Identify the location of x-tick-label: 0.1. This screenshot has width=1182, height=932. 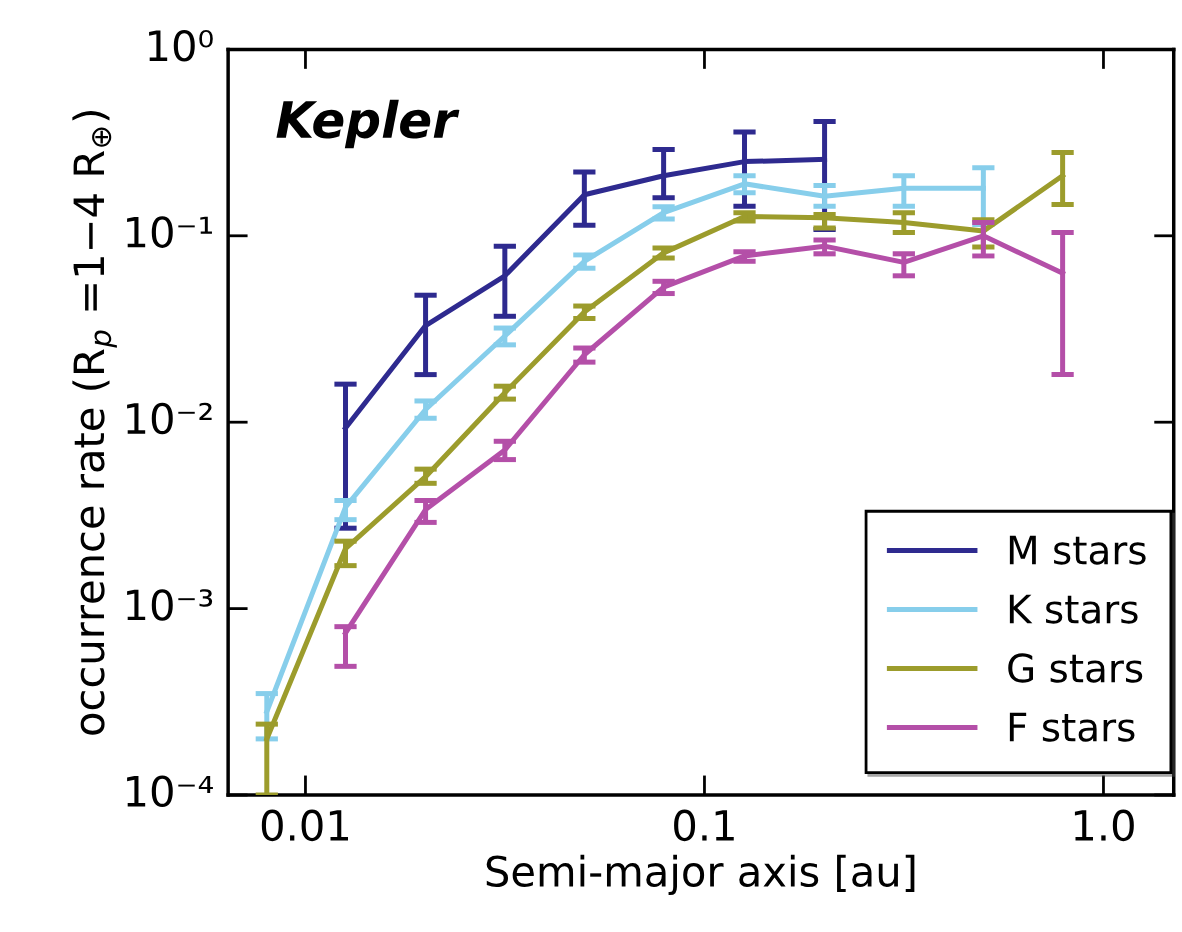
(704, 825).